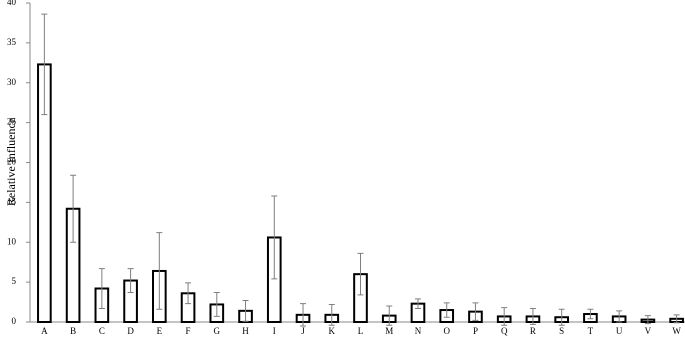 Image resolution: width=685 pixels, height=338 pixels. Describe the element at coordinates (188, 331) in the screenshot. I see `x-tick-label: F` at that location.